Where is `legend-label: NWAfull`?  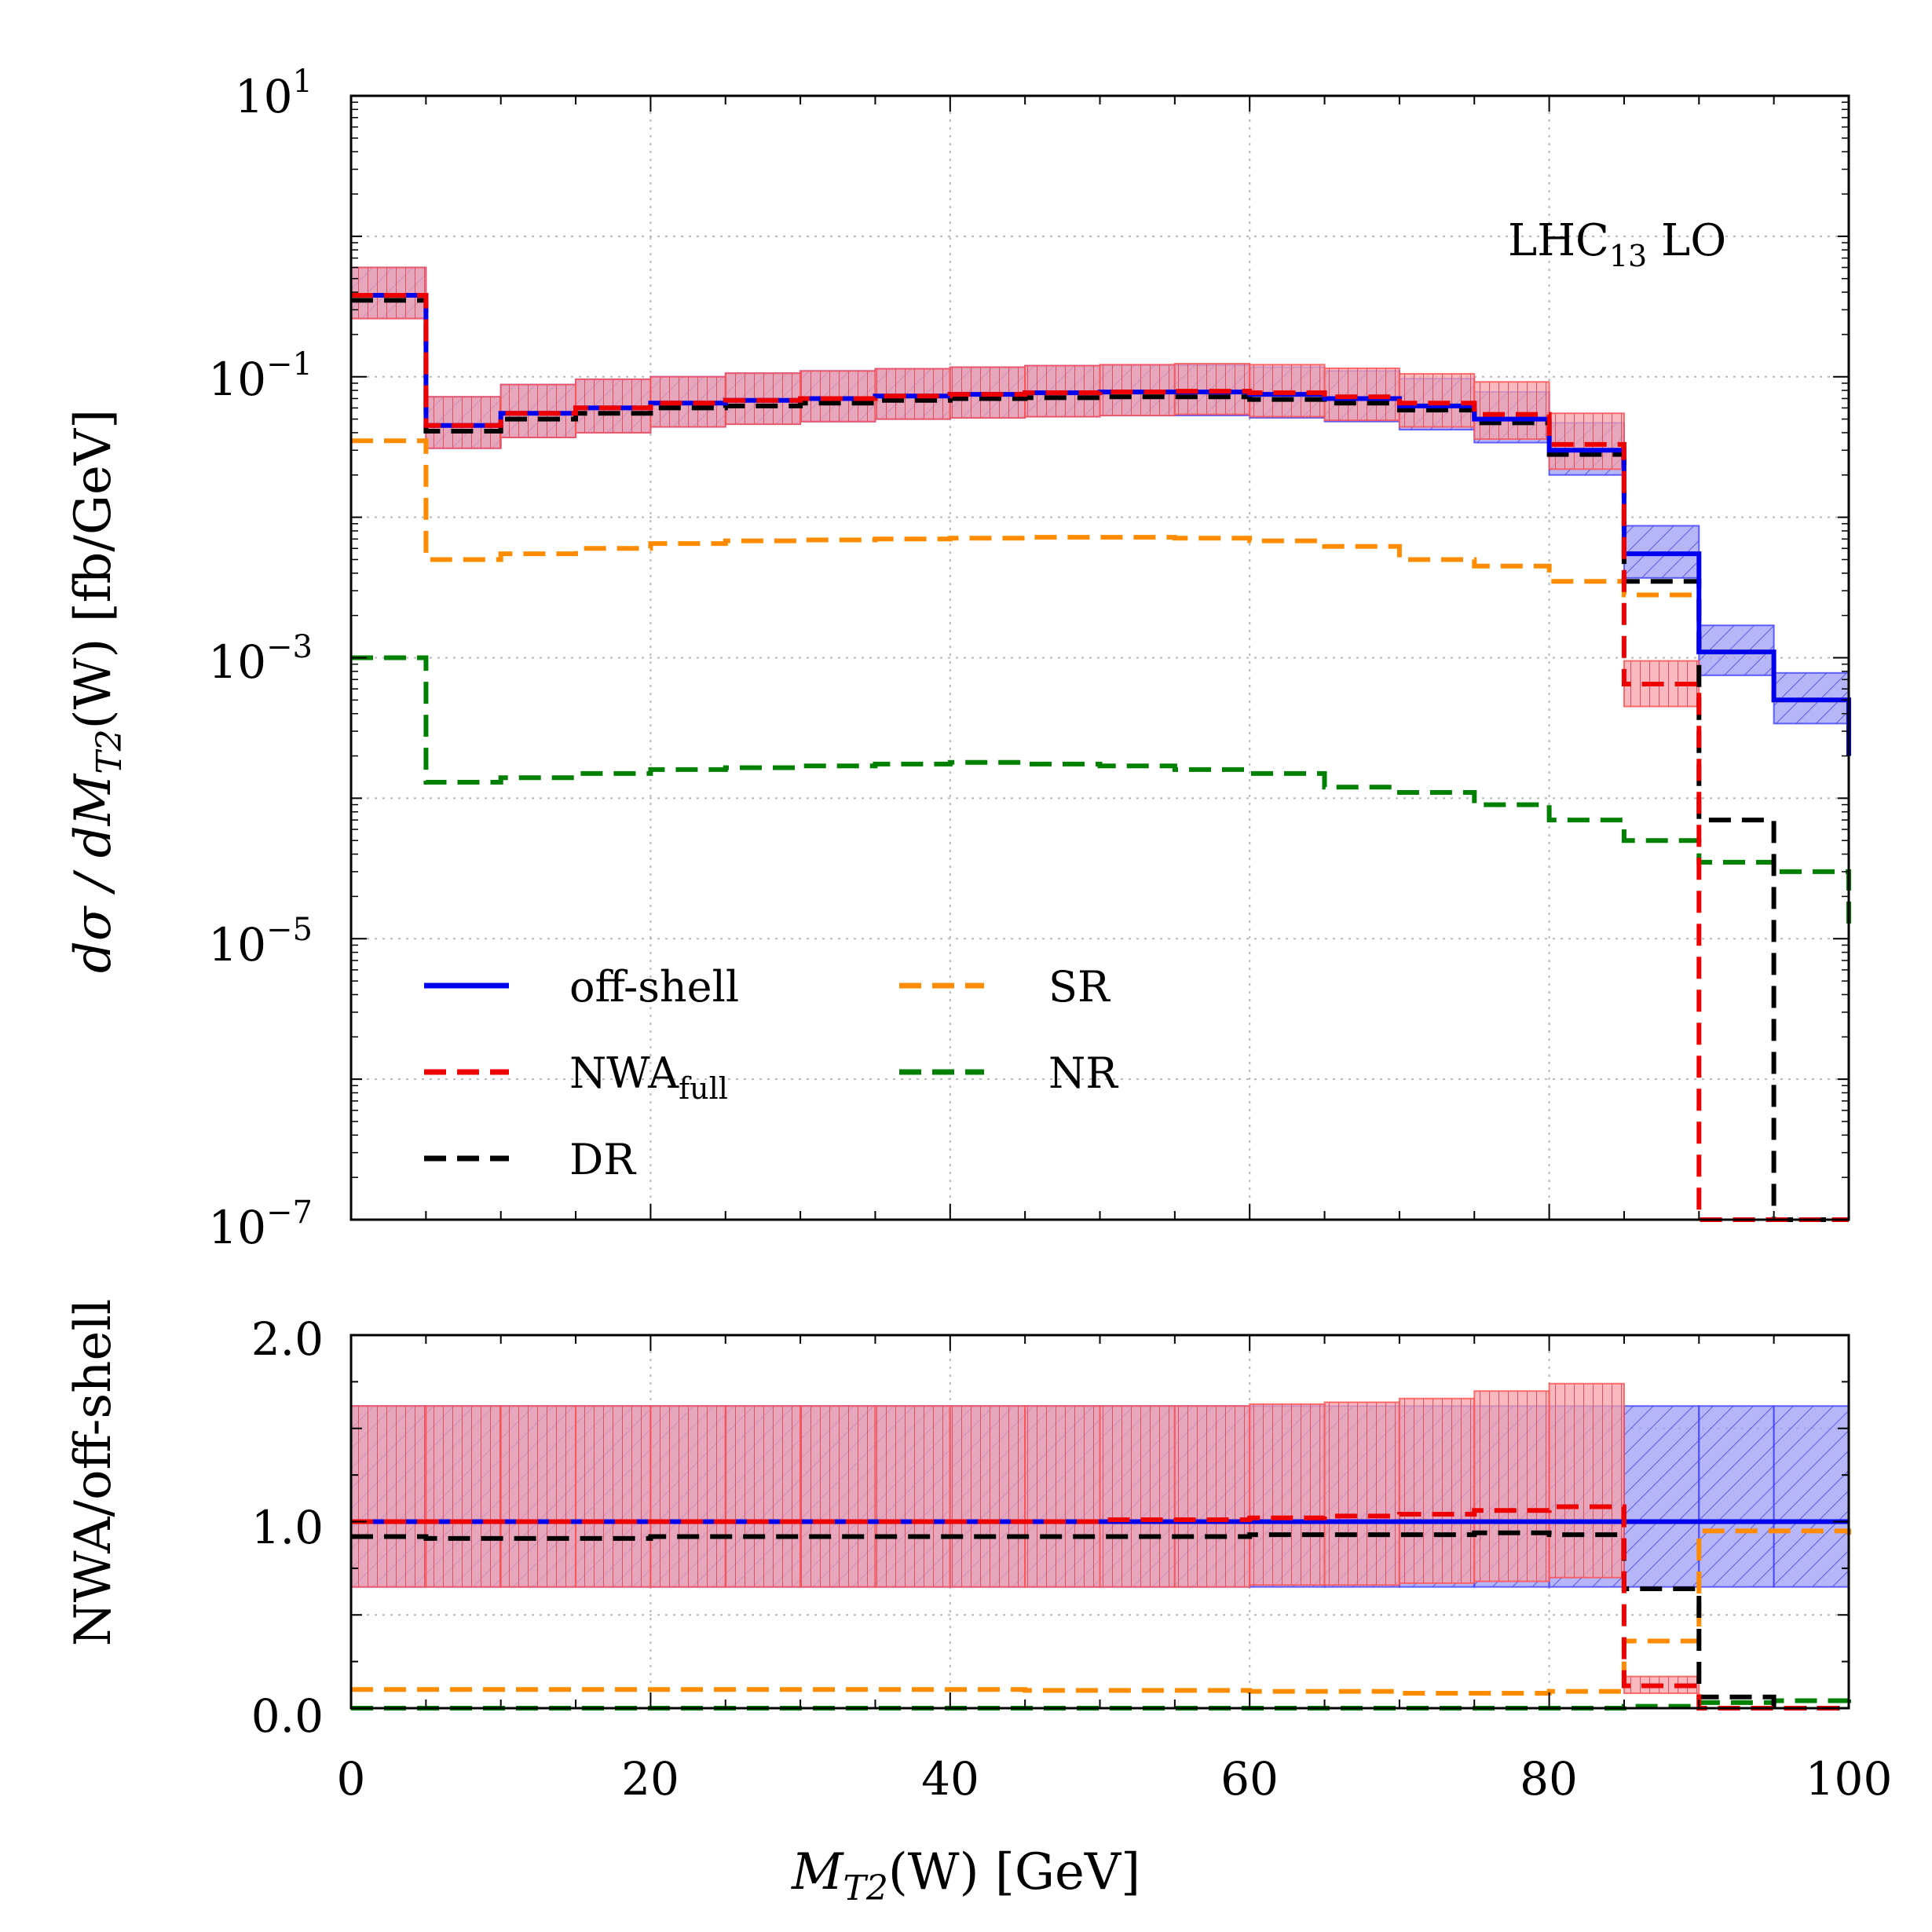
legend-label: NWAfull is located at coordinates (649, 1077).